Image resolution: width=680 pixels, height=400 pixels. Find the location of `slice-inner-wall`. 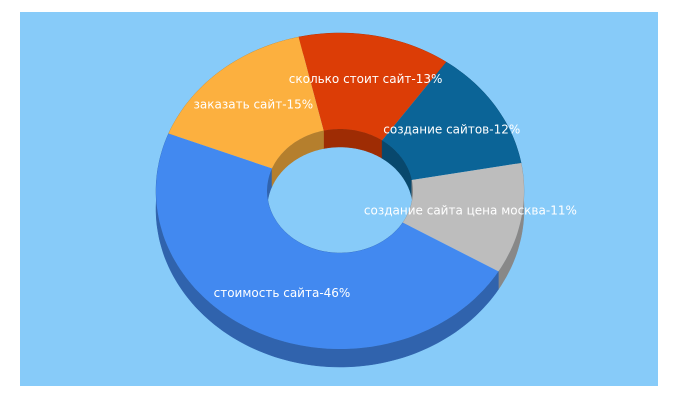

slice-inner-wall is located at coordinates (297, 158).